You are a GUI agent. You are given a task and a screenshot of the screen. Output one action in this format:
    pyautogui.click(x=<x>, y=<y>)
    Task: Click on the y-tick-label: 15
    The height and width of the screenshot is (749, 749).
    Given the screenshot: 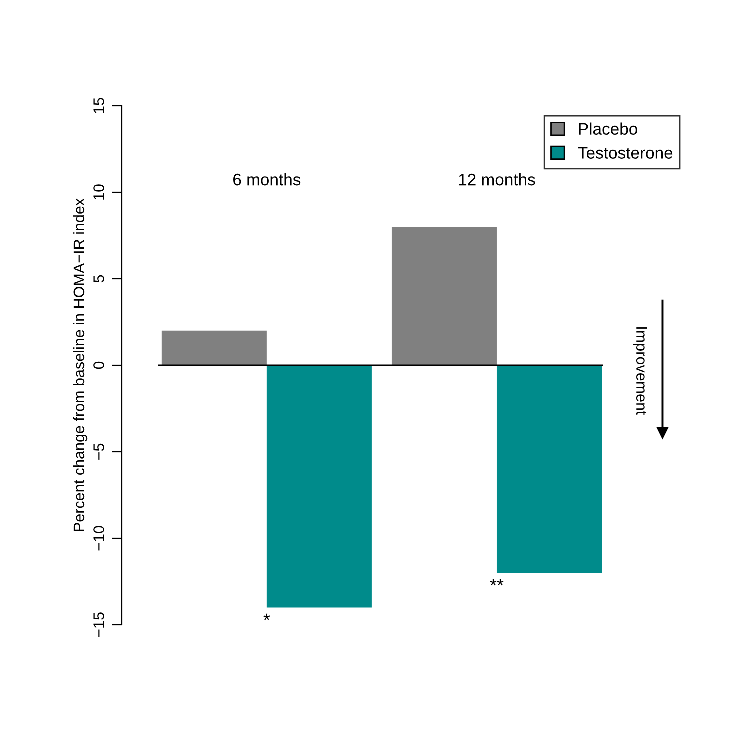 What is the action you would take?
    pyautogui.click(x=99, y=106)
    